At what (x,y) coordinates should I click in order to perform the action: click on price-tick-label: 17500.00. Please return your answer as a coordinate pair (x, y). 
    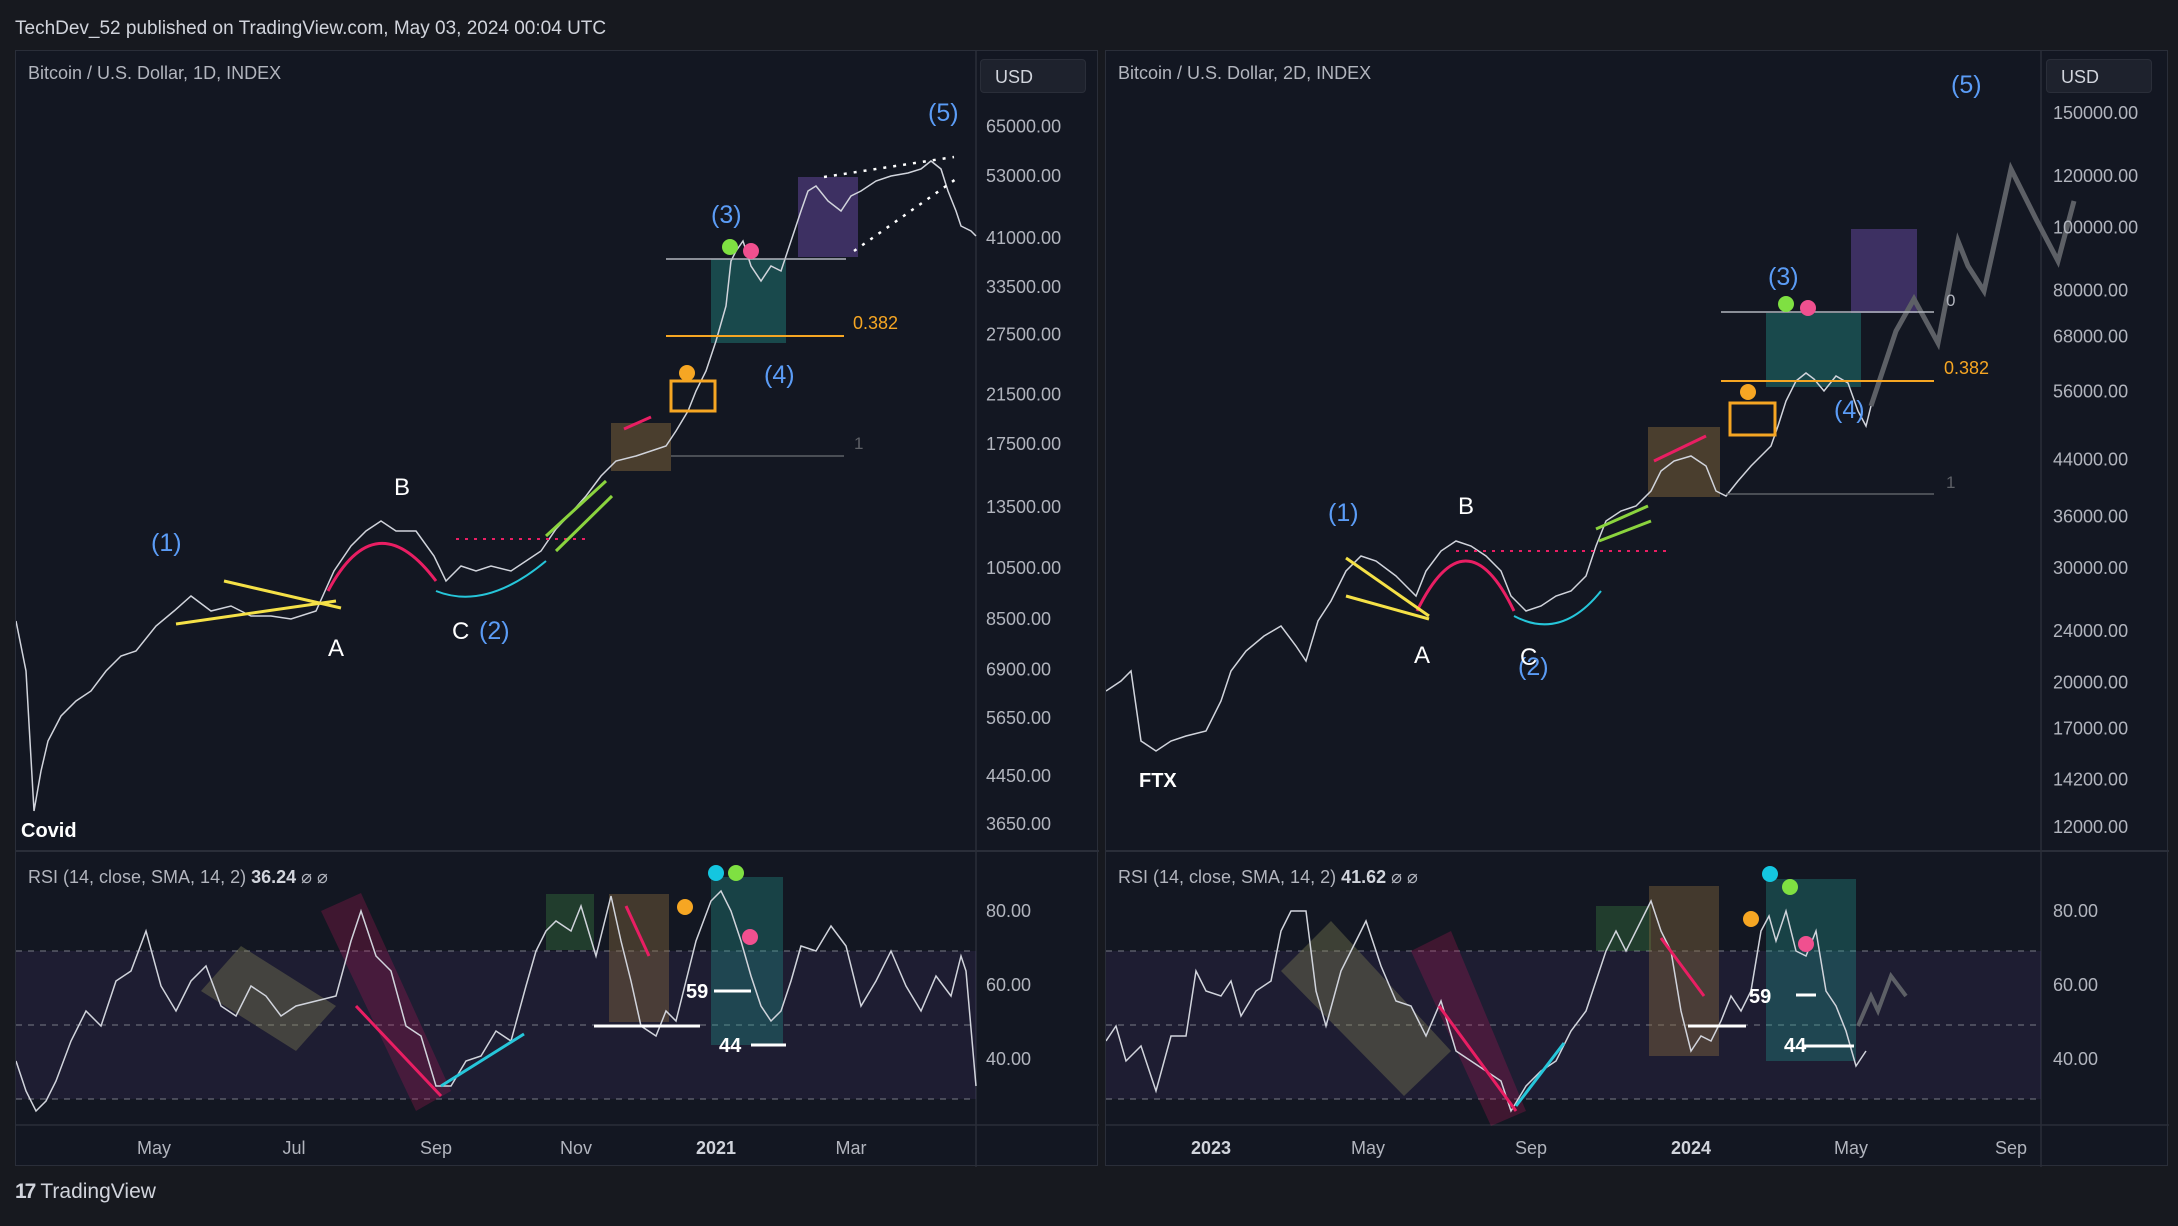
    Looking at the image, I should click on (1023, 444).